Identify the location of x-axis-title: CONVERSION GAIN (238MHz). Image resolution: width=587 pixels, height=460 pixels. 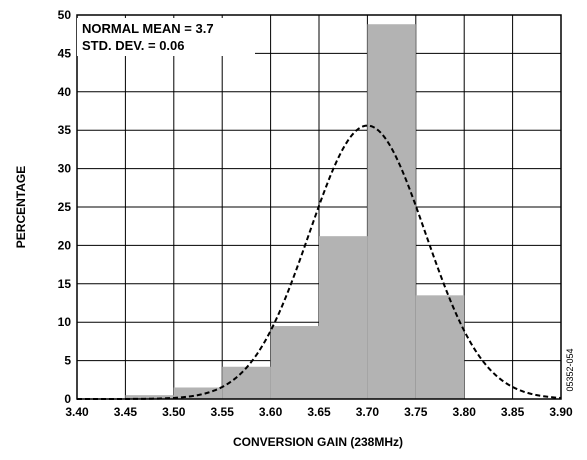
(318, 442).